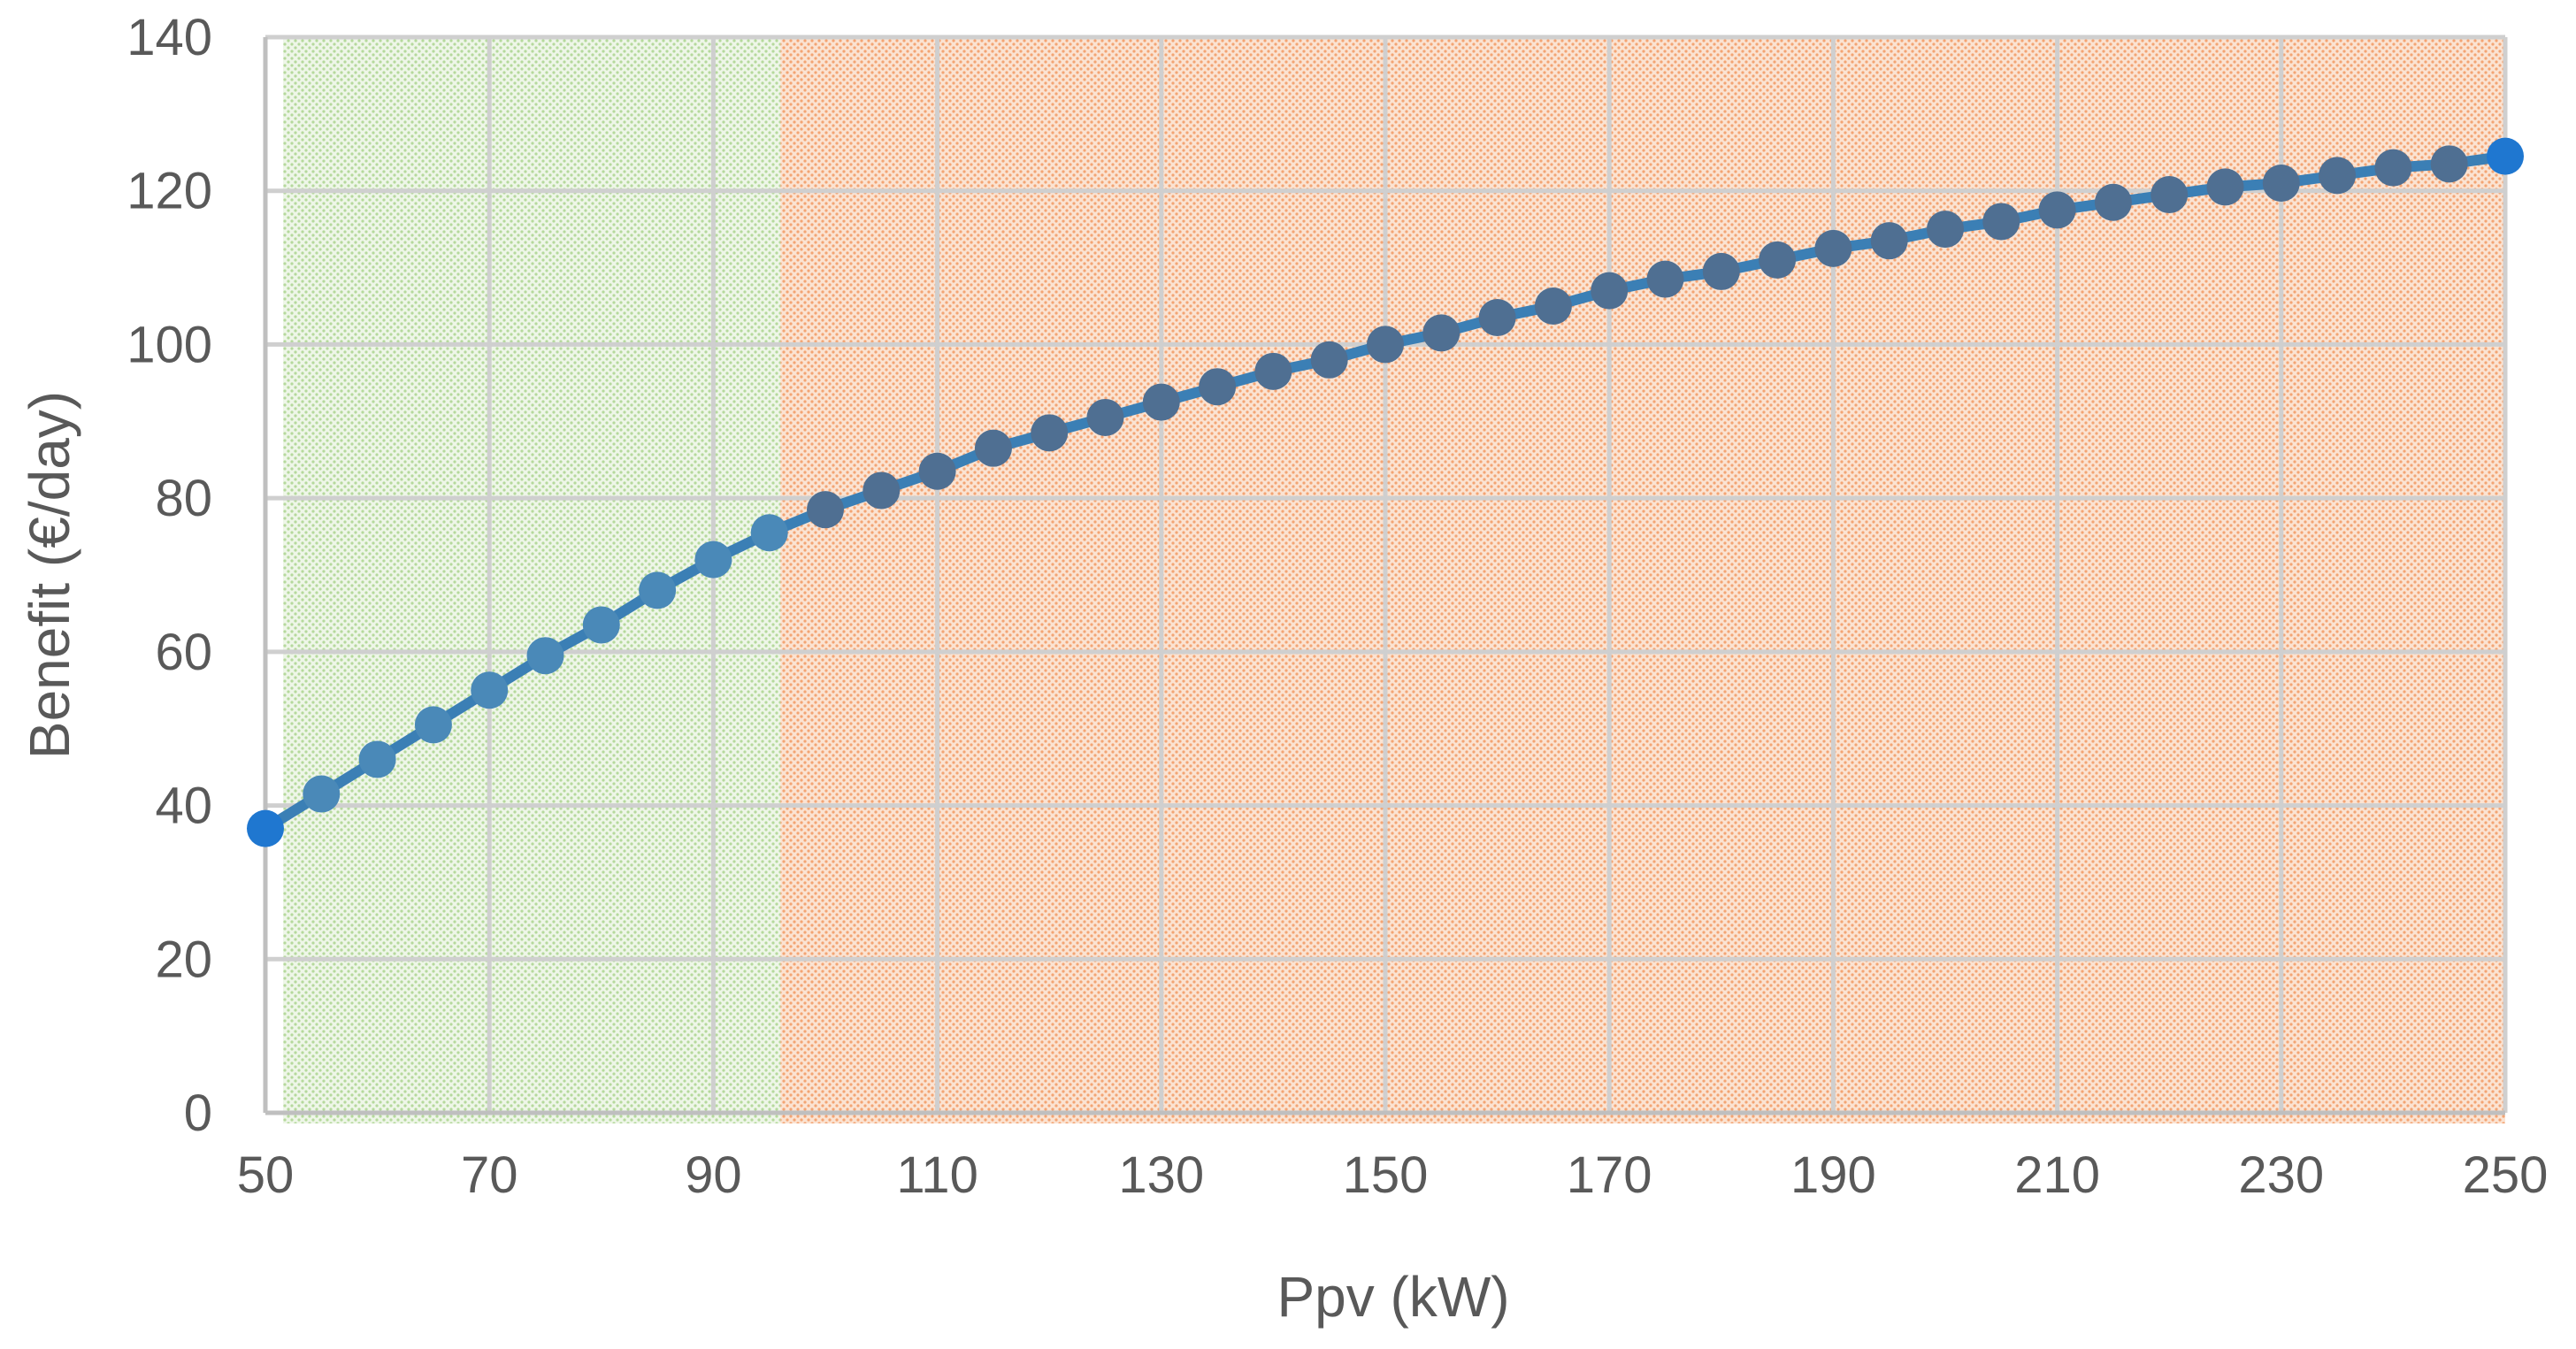 Image resolution: width=2576 pixels, height=1349 pixels. What do you see at coordinates (266, 1175) in the screenshot?
I see `x-tick-label: 50` at bounding box center [266, 1175].